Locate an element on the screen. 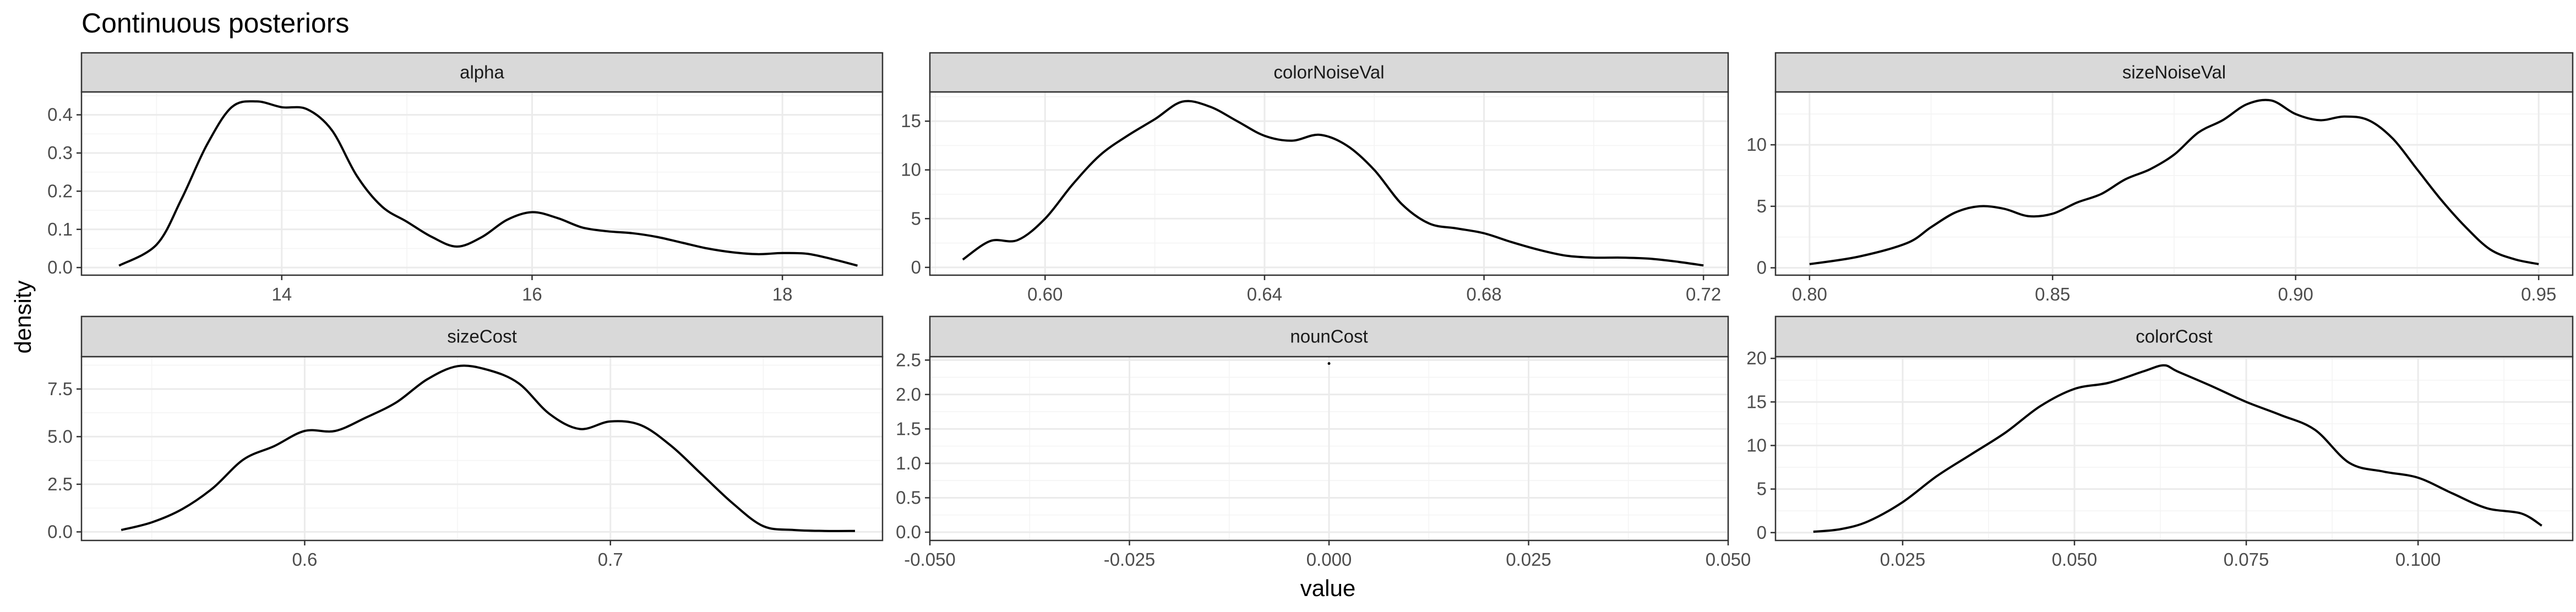 The height and width of the screenshot is (612, 2576). y-tick-label: 0.3 is located at coordinates (60, 153).